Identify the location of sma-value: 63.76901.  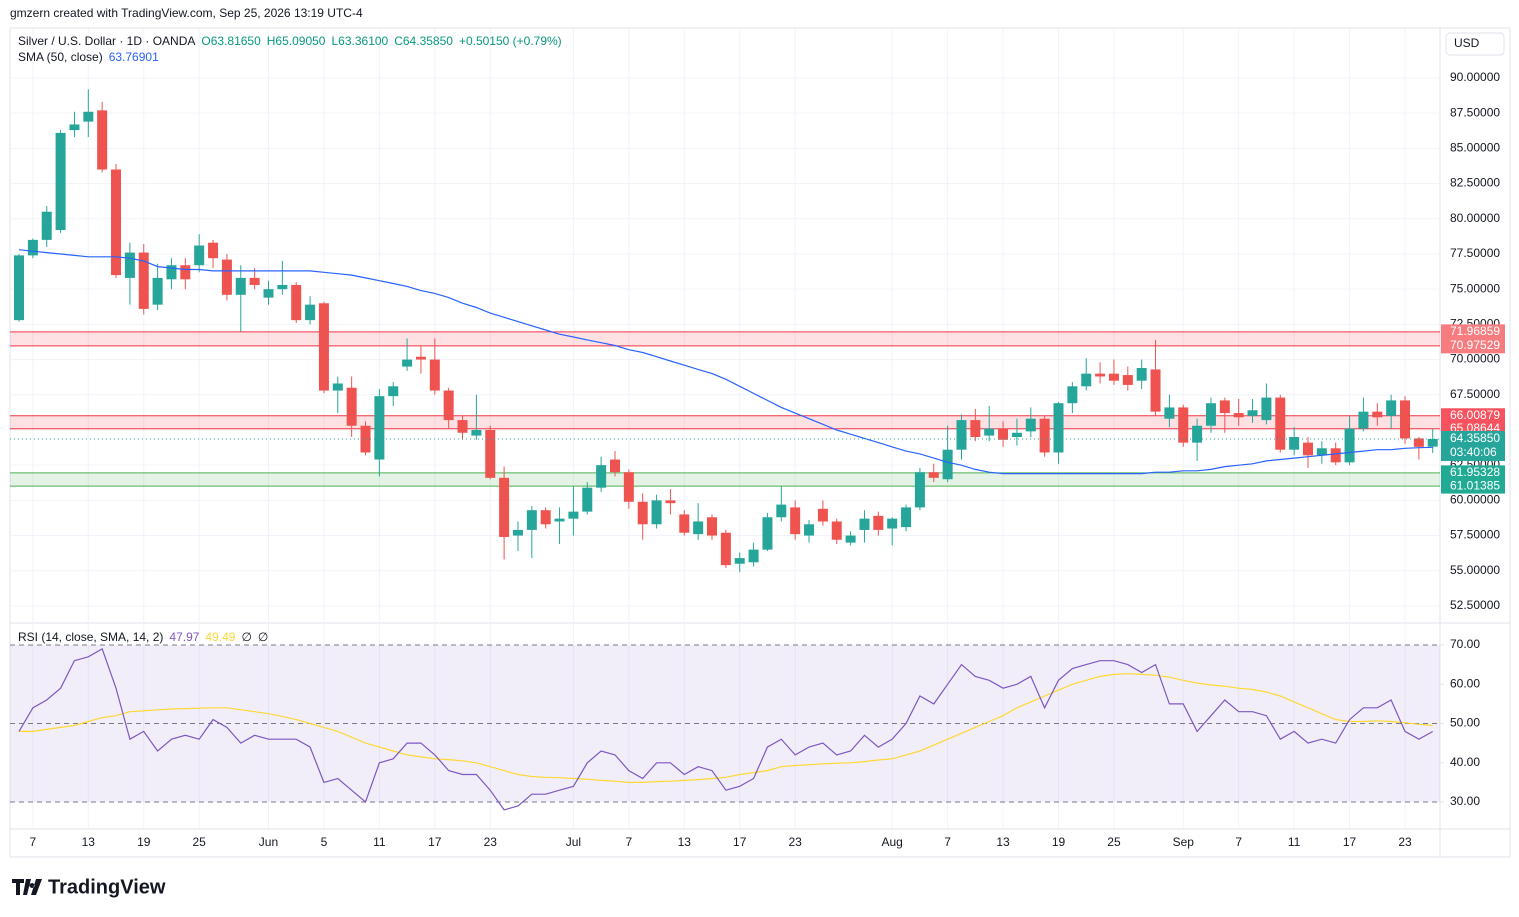
(134, 57).